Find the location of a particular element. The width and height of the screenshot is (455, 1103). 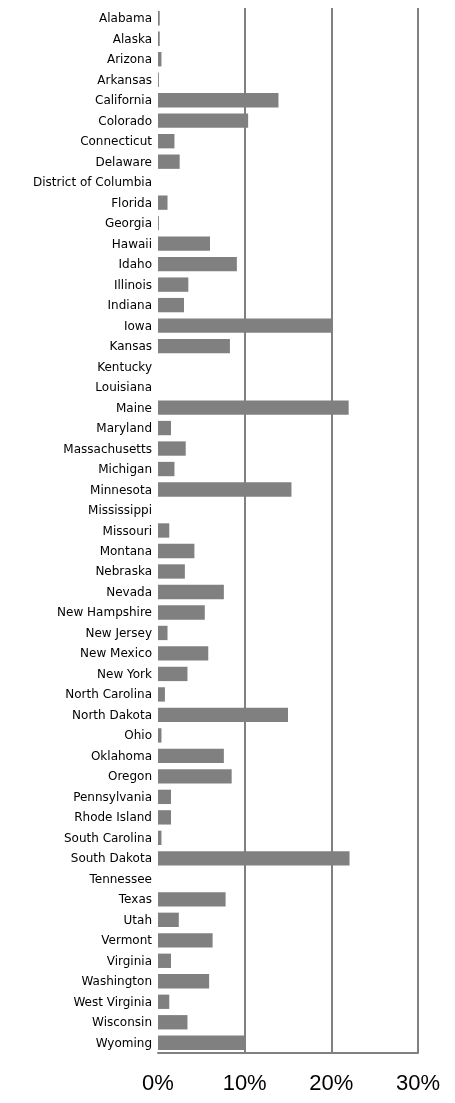

x-tick-label: 10% is located at coordinates (244, 1082).